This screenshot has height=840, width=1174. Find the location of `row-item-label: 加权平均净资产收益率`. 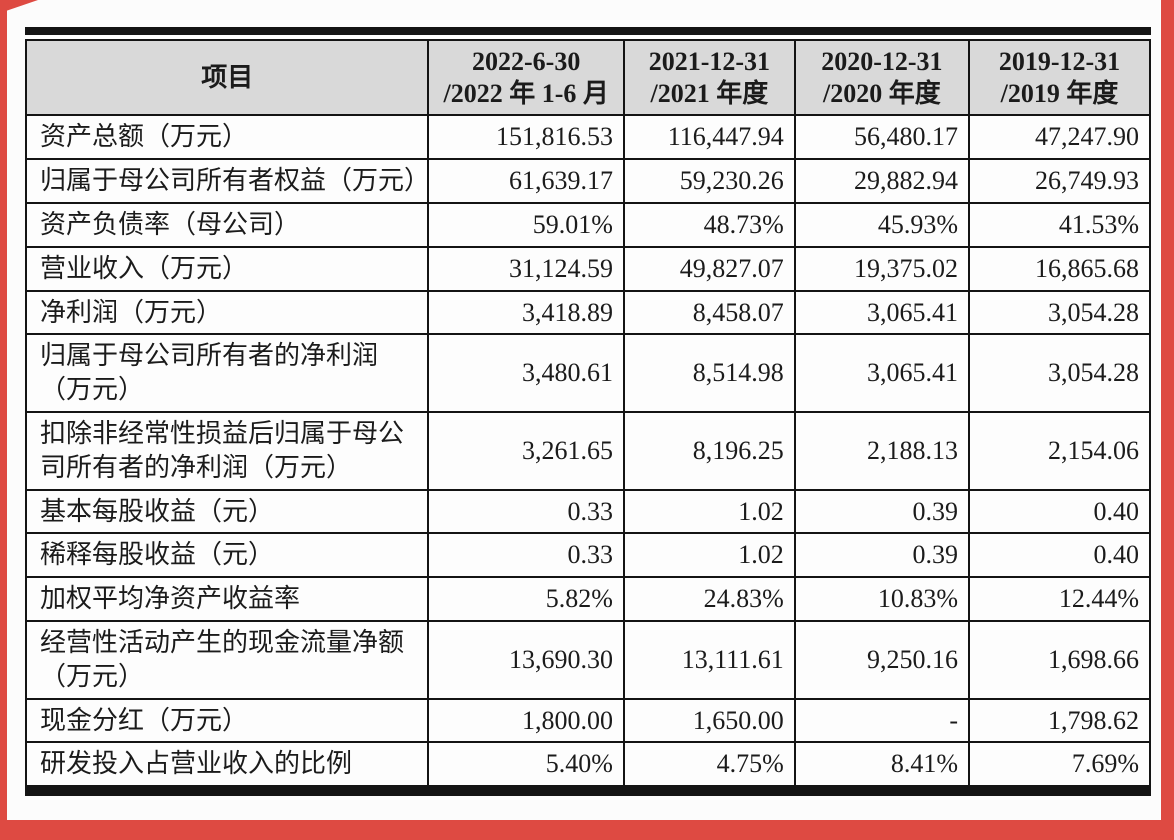

row-item-label: 加权平均净资产收益率 is located at coordinates (227, 599).